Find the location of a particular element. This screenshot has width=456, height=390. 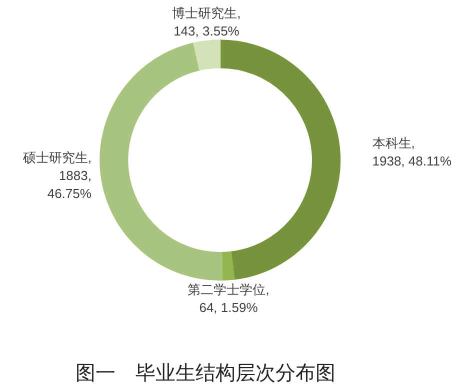

text: 图一 毕业生结构层次分布图 is located at coordinates (206, 373).